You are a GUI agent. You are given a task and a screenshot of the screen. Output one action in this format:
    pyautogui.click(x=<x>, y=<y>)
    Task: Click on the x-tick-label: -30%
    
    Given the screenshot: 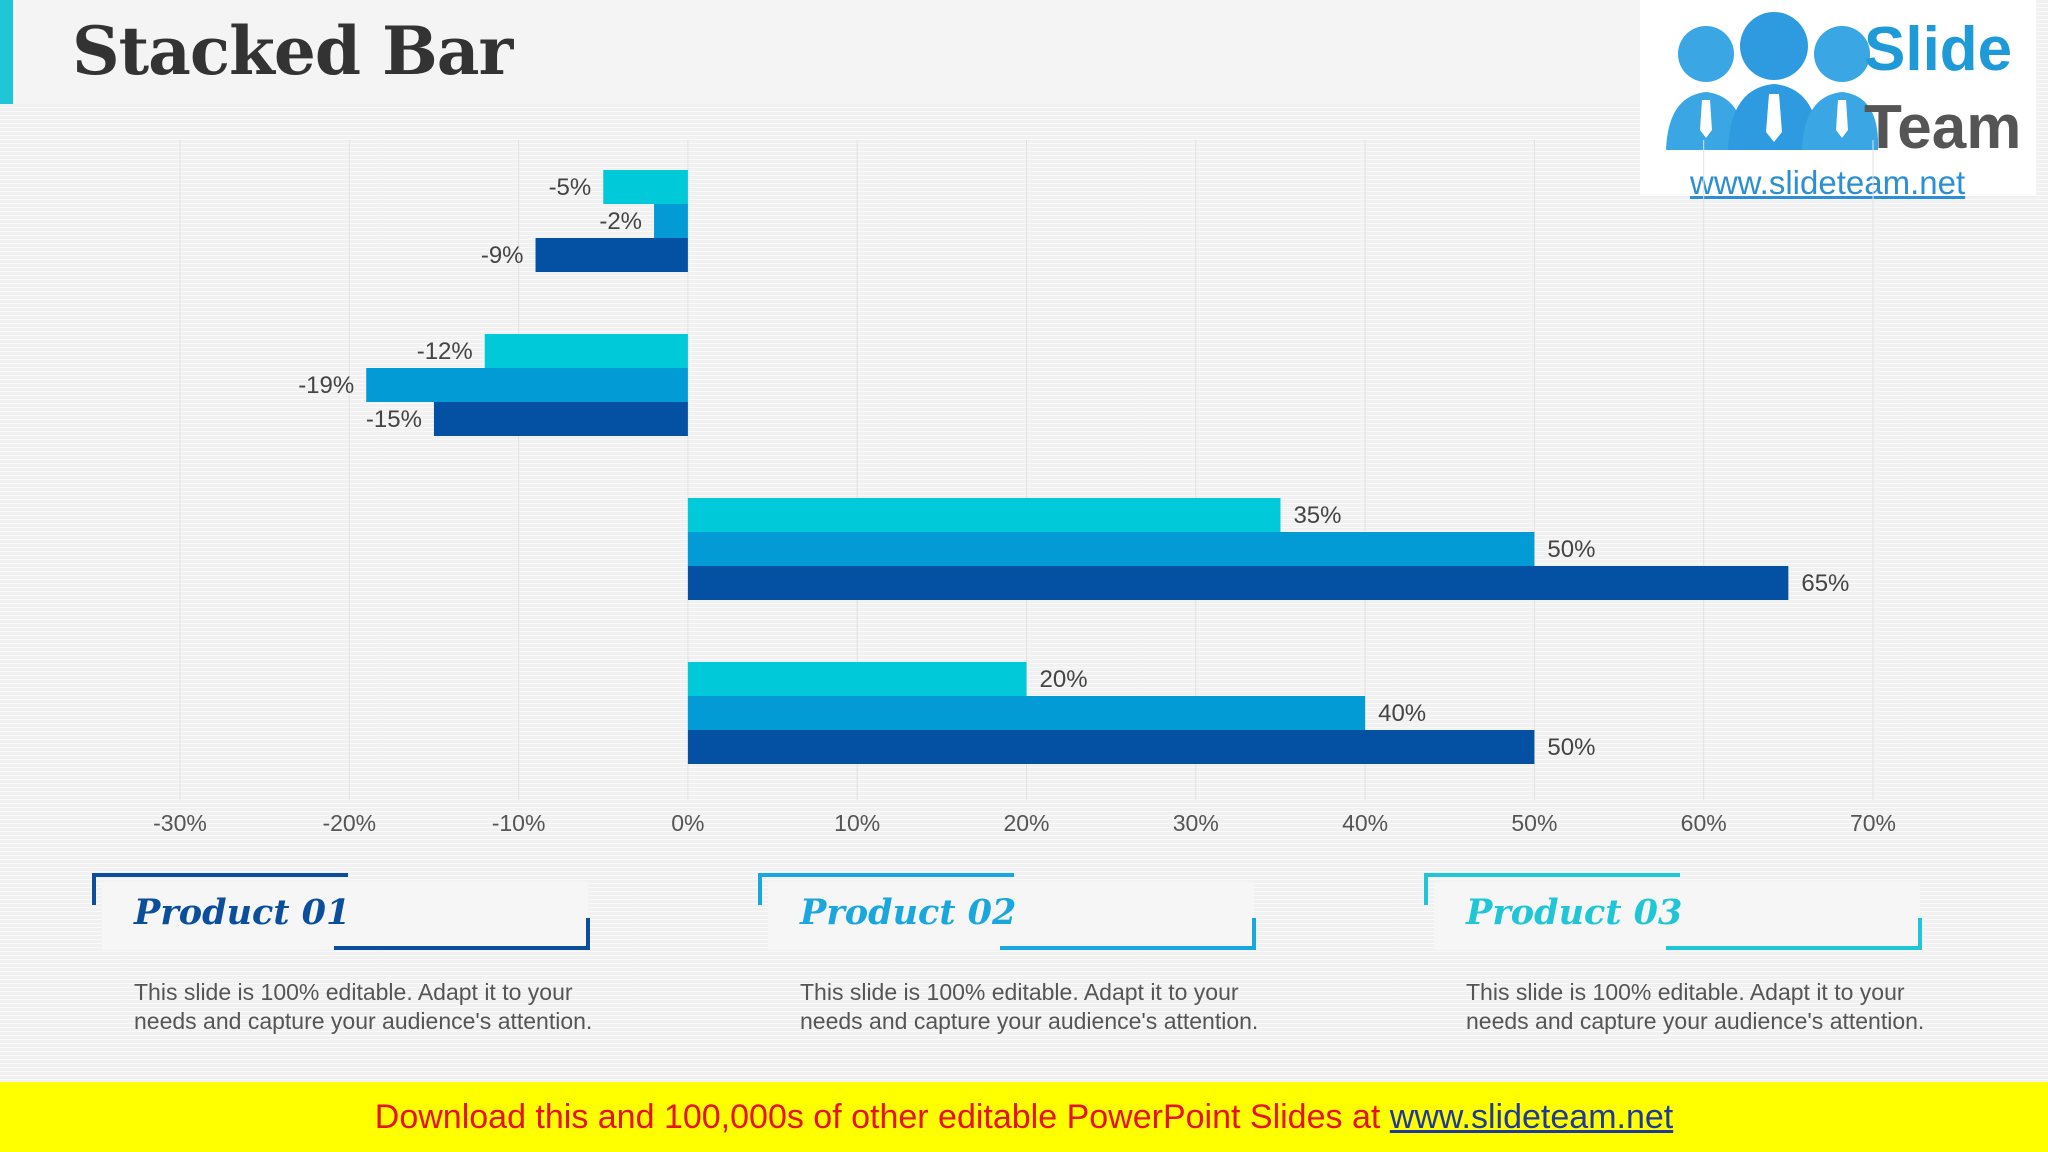 What is the action you would take?
    pyautogui.click(x=180, y=823)
    